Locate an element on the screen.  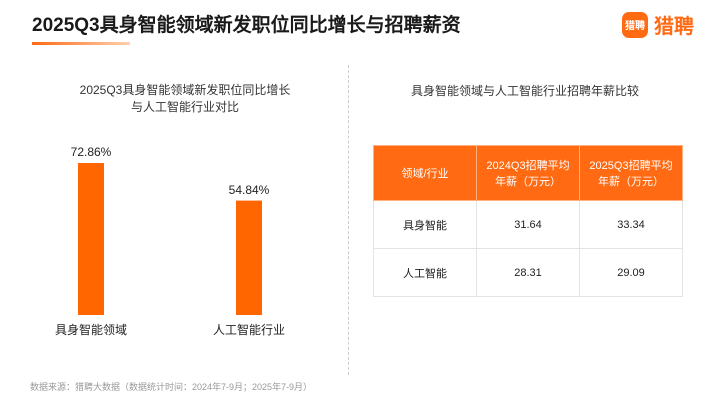
x-tick-label: 具身智能领域 is located at coordinates (91, 329).